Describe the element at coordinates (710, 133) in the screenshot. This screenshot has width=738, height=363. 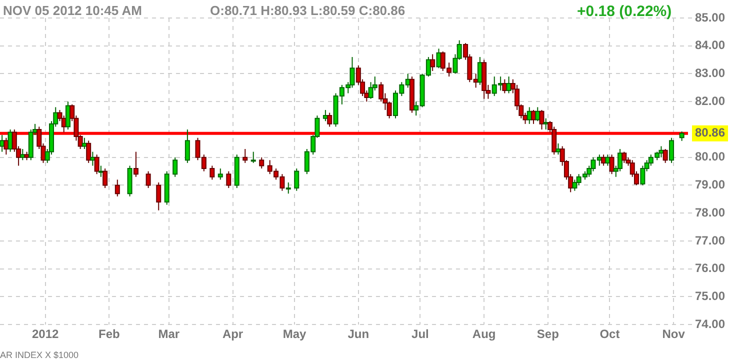
I see `ref-line-label: 80.86` at that location.